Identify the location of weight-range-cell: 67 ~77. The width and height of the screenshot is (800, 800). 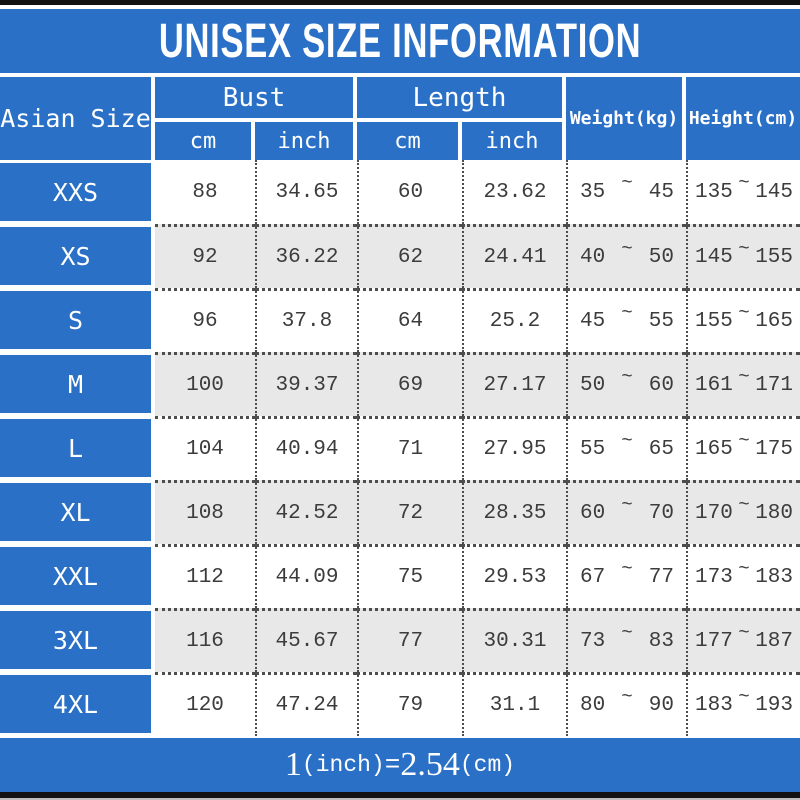
(626, 576).